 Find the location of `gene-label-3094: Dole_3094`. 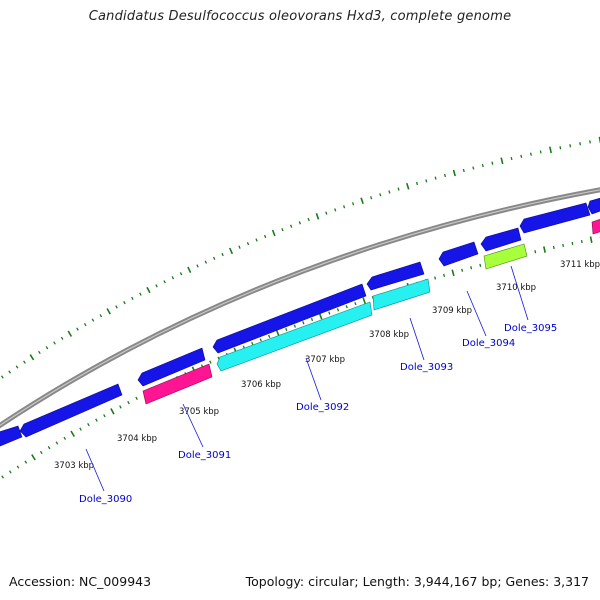

gene-label-3094: Dole_3094 is located at coordinates (488, 343).